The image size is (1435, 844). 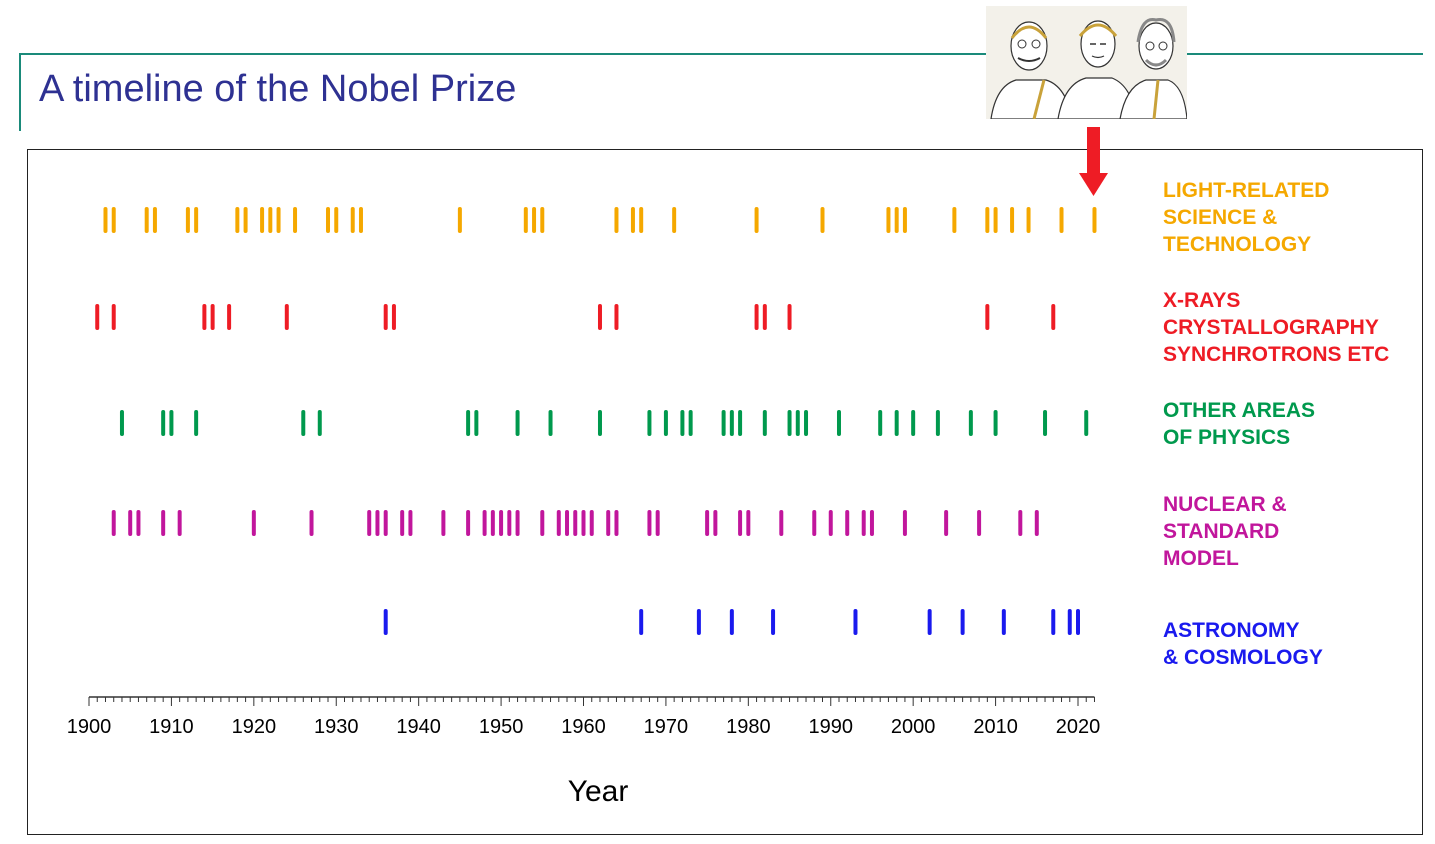 What do you see at coordinates (278, 89) in the screenshot?
I see `page-title: A timeline of the Nobel Prize` at bounding box center [278, 89].